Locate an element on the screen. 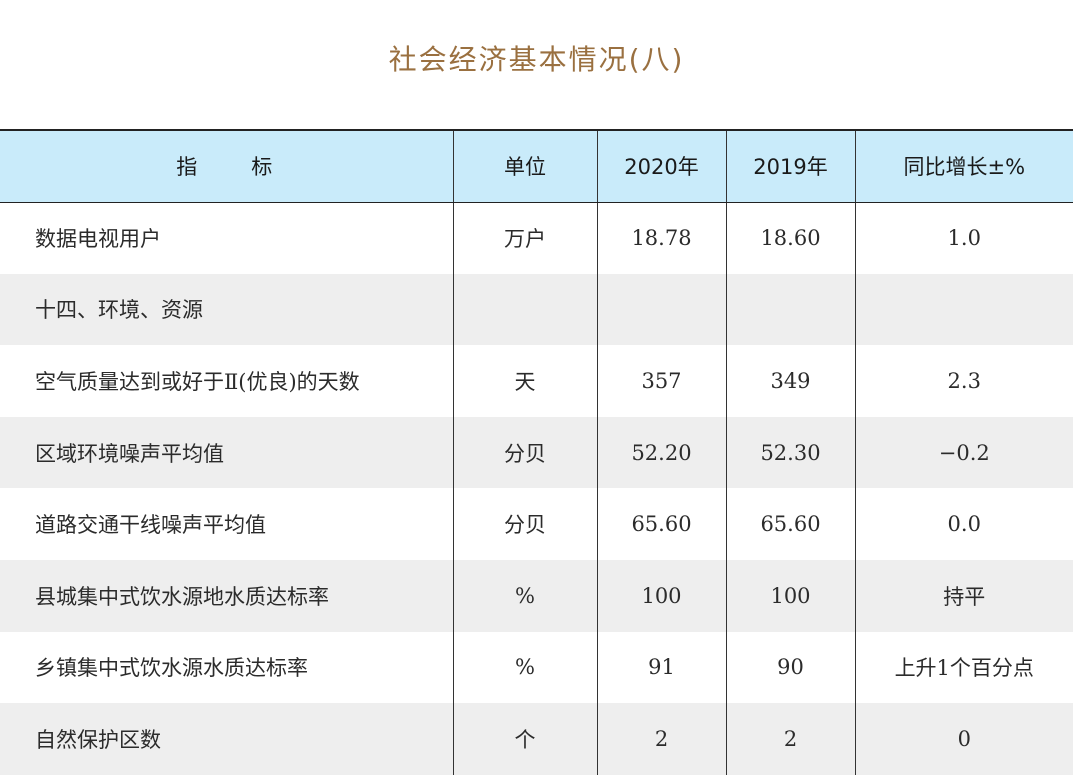  table-header: 指 标 单位 2020年 2019年 同比增长±% is located at coordinates (536, 166).